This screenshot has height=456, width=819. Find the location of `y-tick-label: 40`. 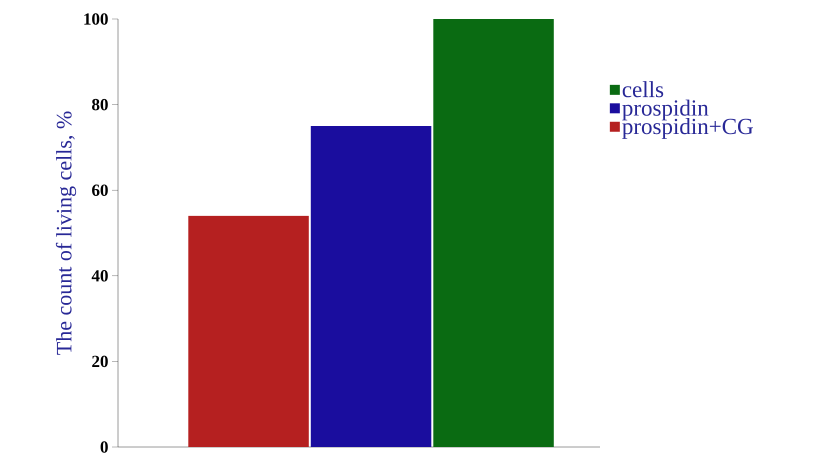

y-tick-label: 40 is located at coordinates (100, 276).